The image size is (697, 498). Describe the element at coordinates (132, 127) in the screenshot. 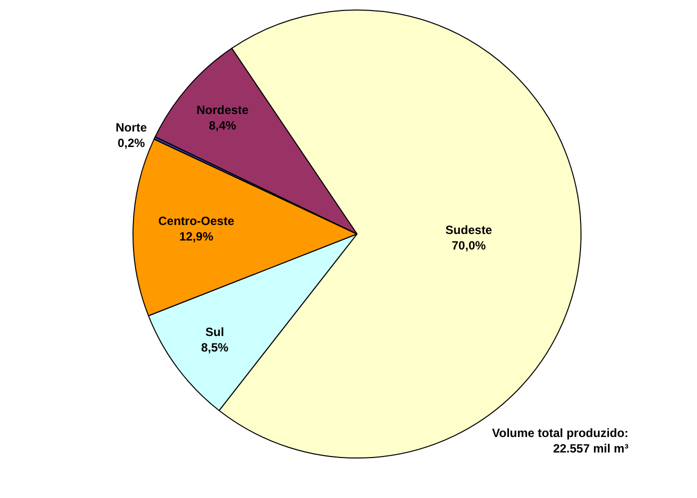

I see `slice-label: Norte` at that location.